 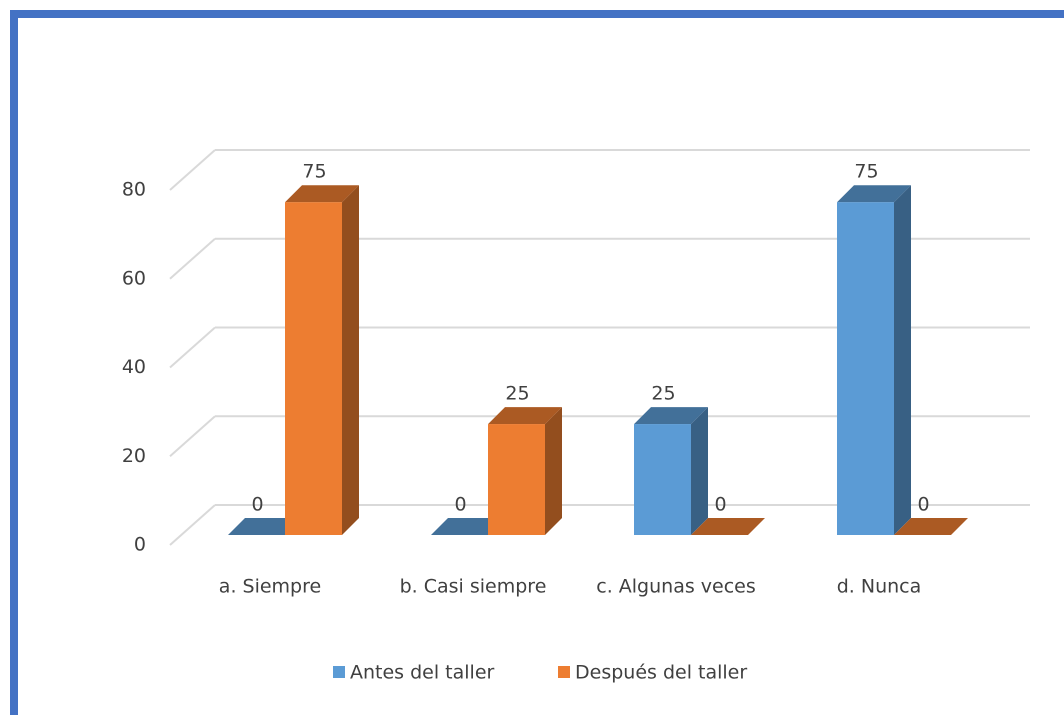 What do you see at coordinates (676, 587) in the screenshot?
I see `x-tick-label: c. Algunas veces` at bounding box center [676, 587].